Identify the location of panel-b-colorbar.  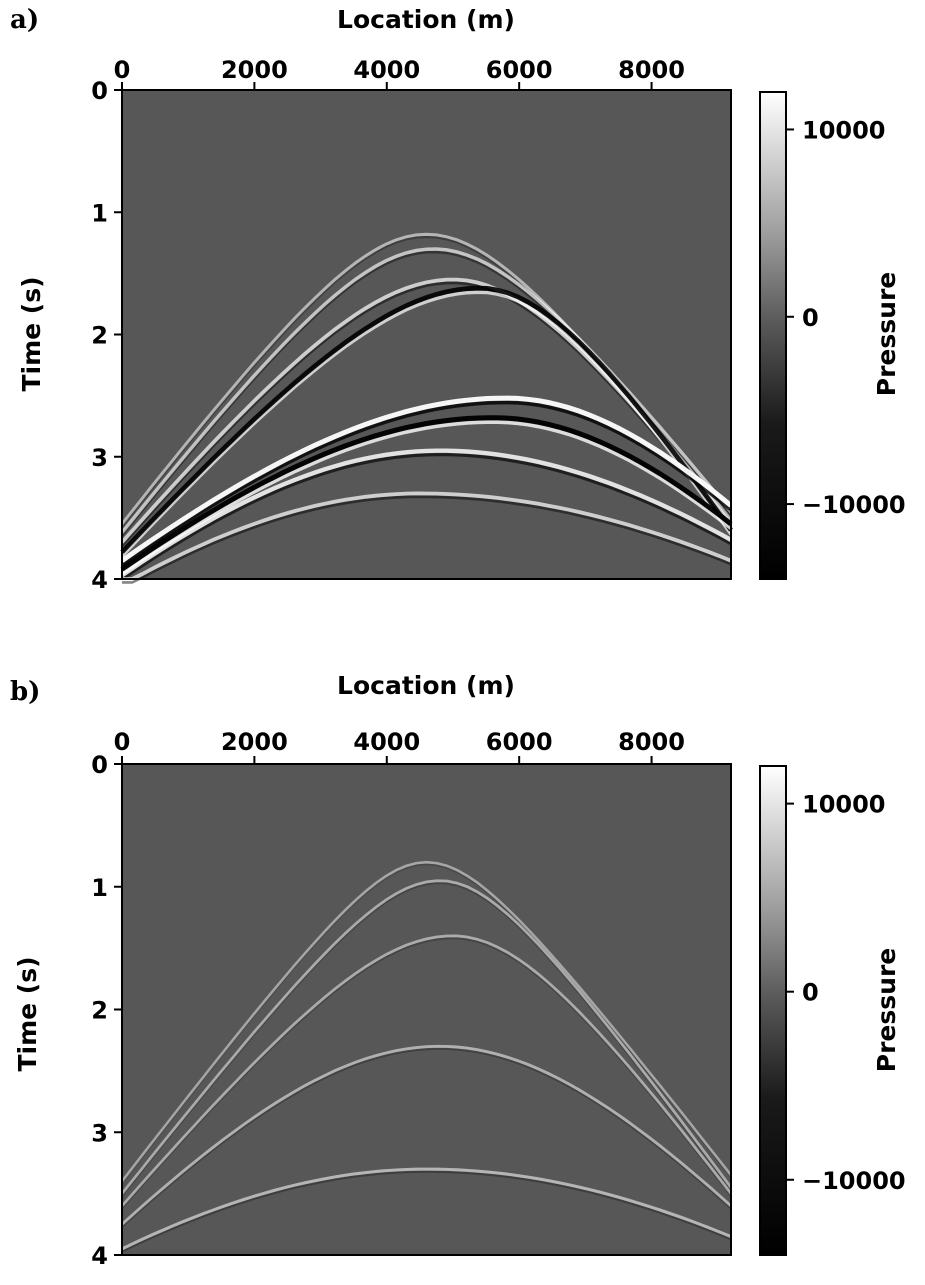
(773, 1010).